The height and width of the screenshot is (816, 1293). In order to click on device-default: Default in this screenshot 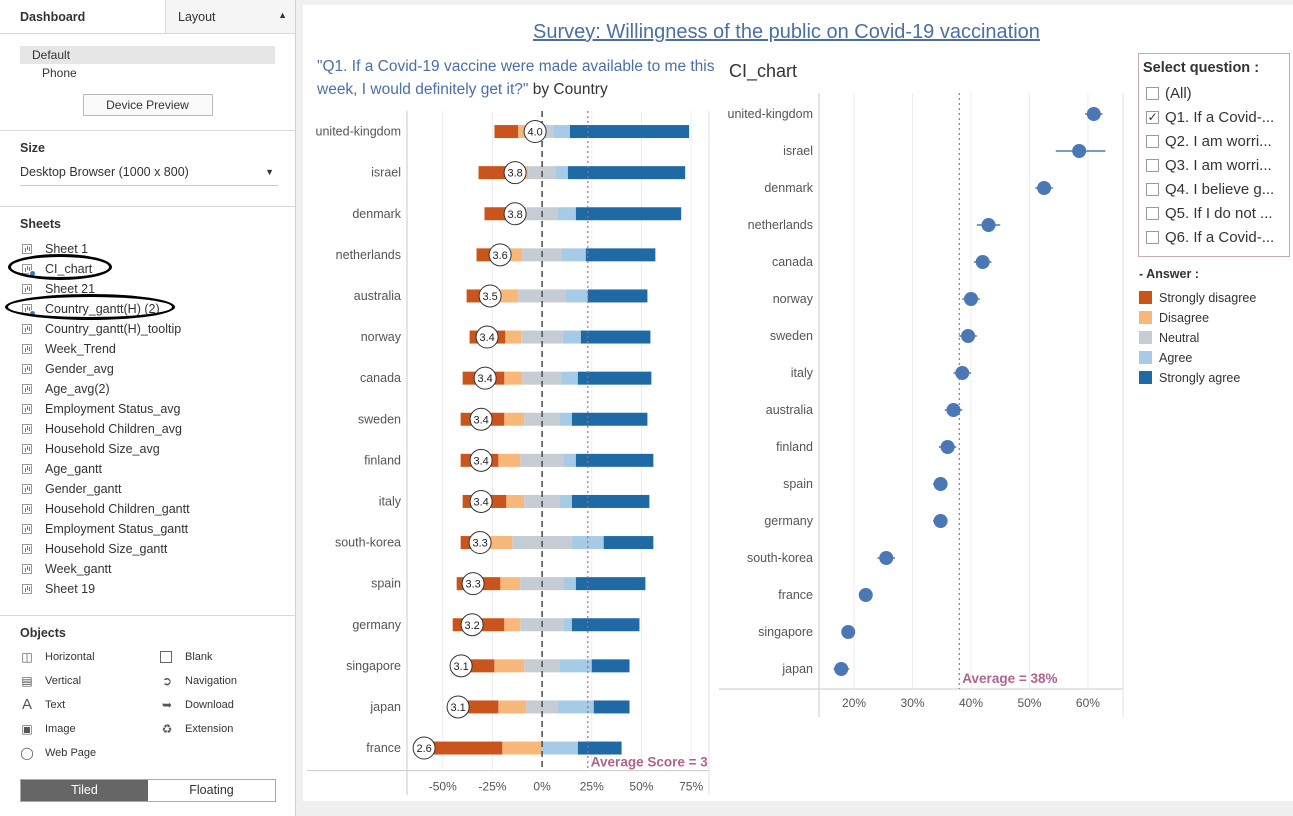, I will do `click(147, 55)`.